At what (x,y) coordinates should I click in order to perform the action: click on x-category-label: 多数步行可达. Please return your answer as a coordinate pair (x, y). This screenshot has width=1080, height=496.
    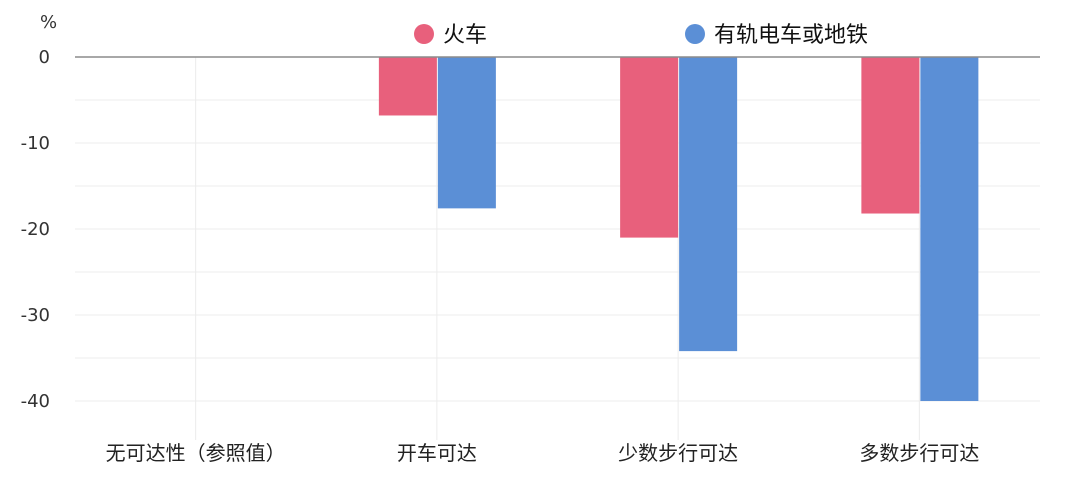
    Looking at the image, I should click on (919, 453).